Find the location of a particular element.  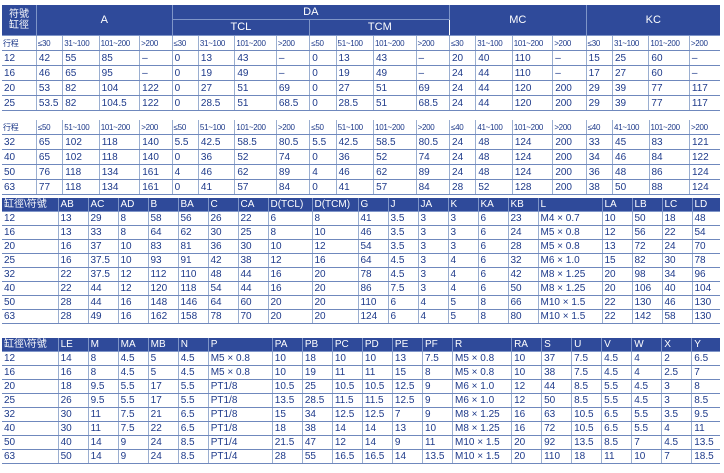

value-cell: 52 is located at coordinates (255, 157).